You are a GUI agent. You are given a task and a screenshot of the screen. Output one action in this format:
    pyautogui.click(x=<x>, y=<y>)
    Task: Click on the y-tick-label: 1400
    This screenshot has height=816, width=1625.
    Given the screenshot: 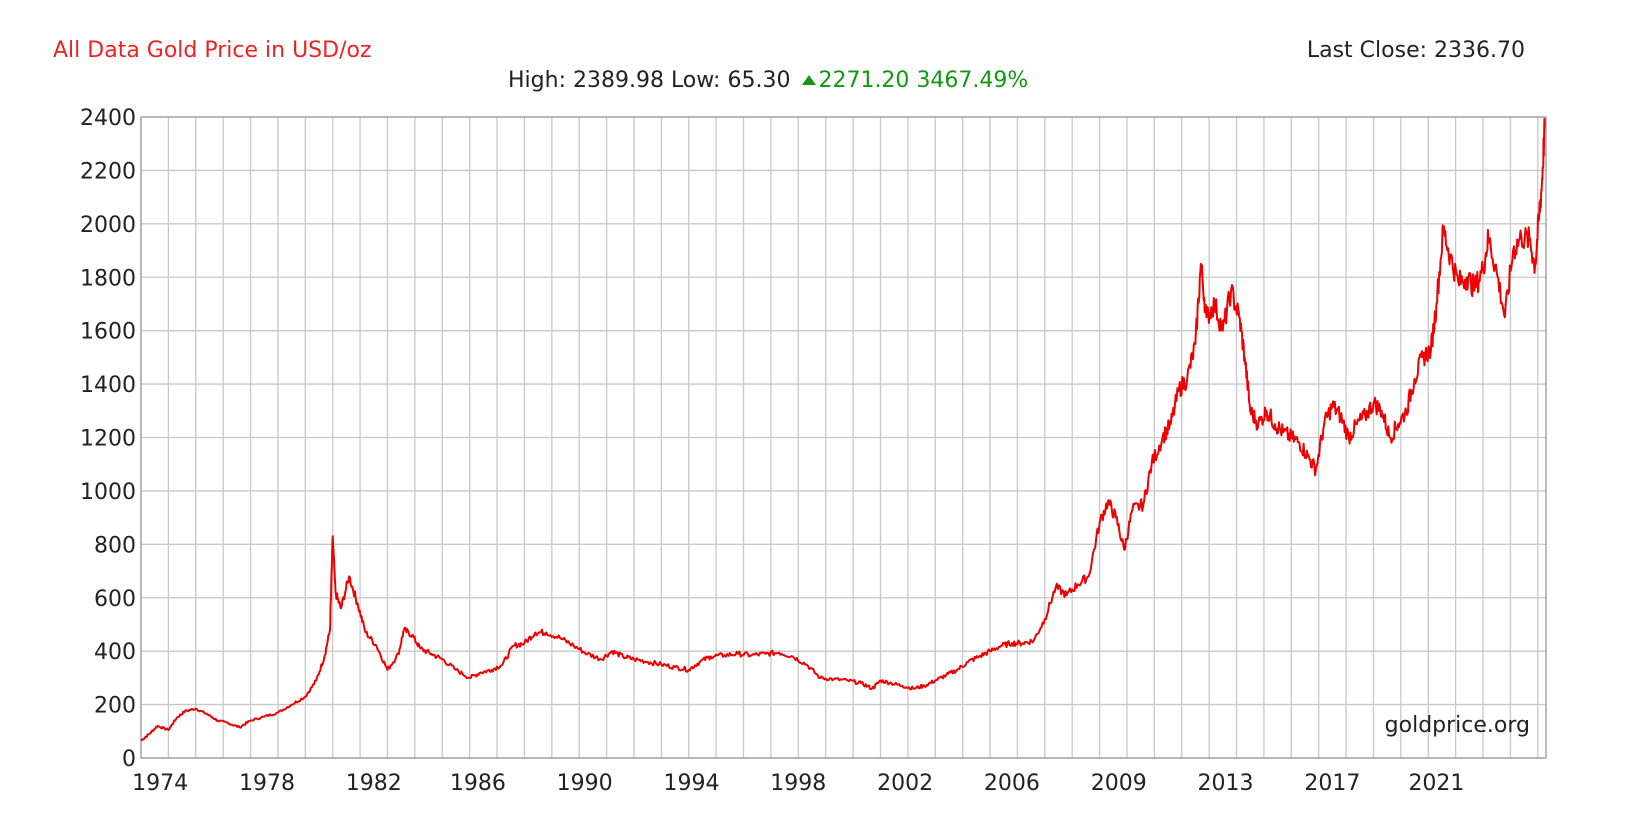 What is the action you would take?
    pyautogui.click(x=108, y=385)
    